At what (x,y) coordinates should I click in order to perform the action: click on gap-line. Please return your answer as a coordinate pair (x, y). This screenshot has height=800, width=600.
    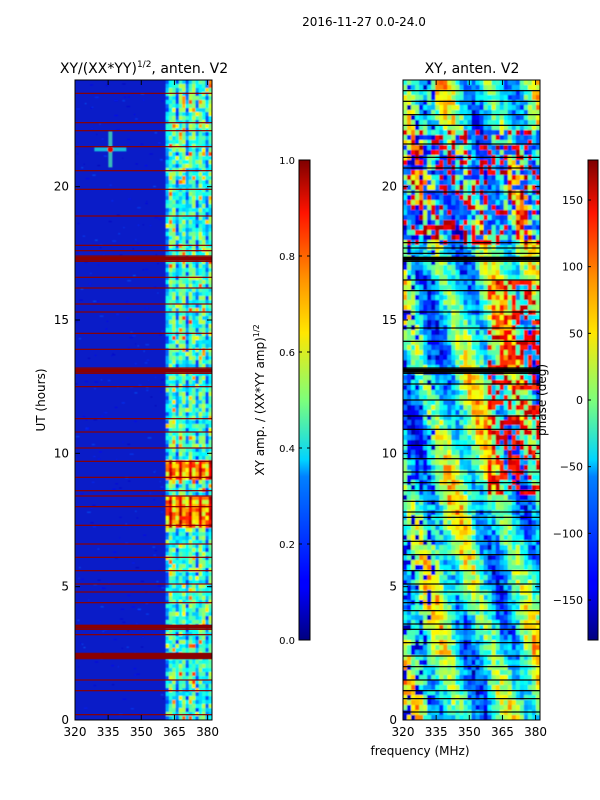
    Looking at the image, I should click on (143, 584).